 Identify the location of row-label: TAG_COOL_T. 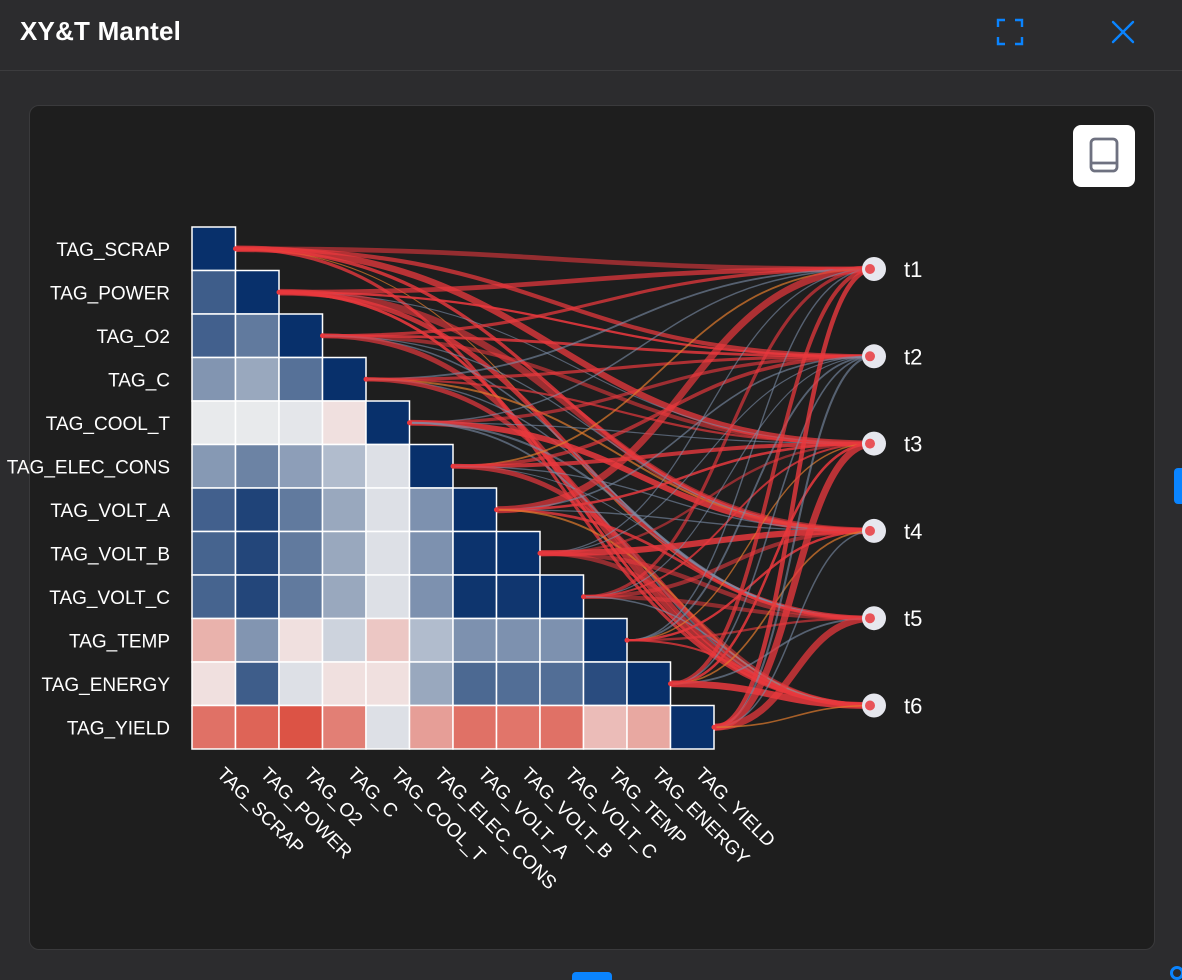
(108, 424).